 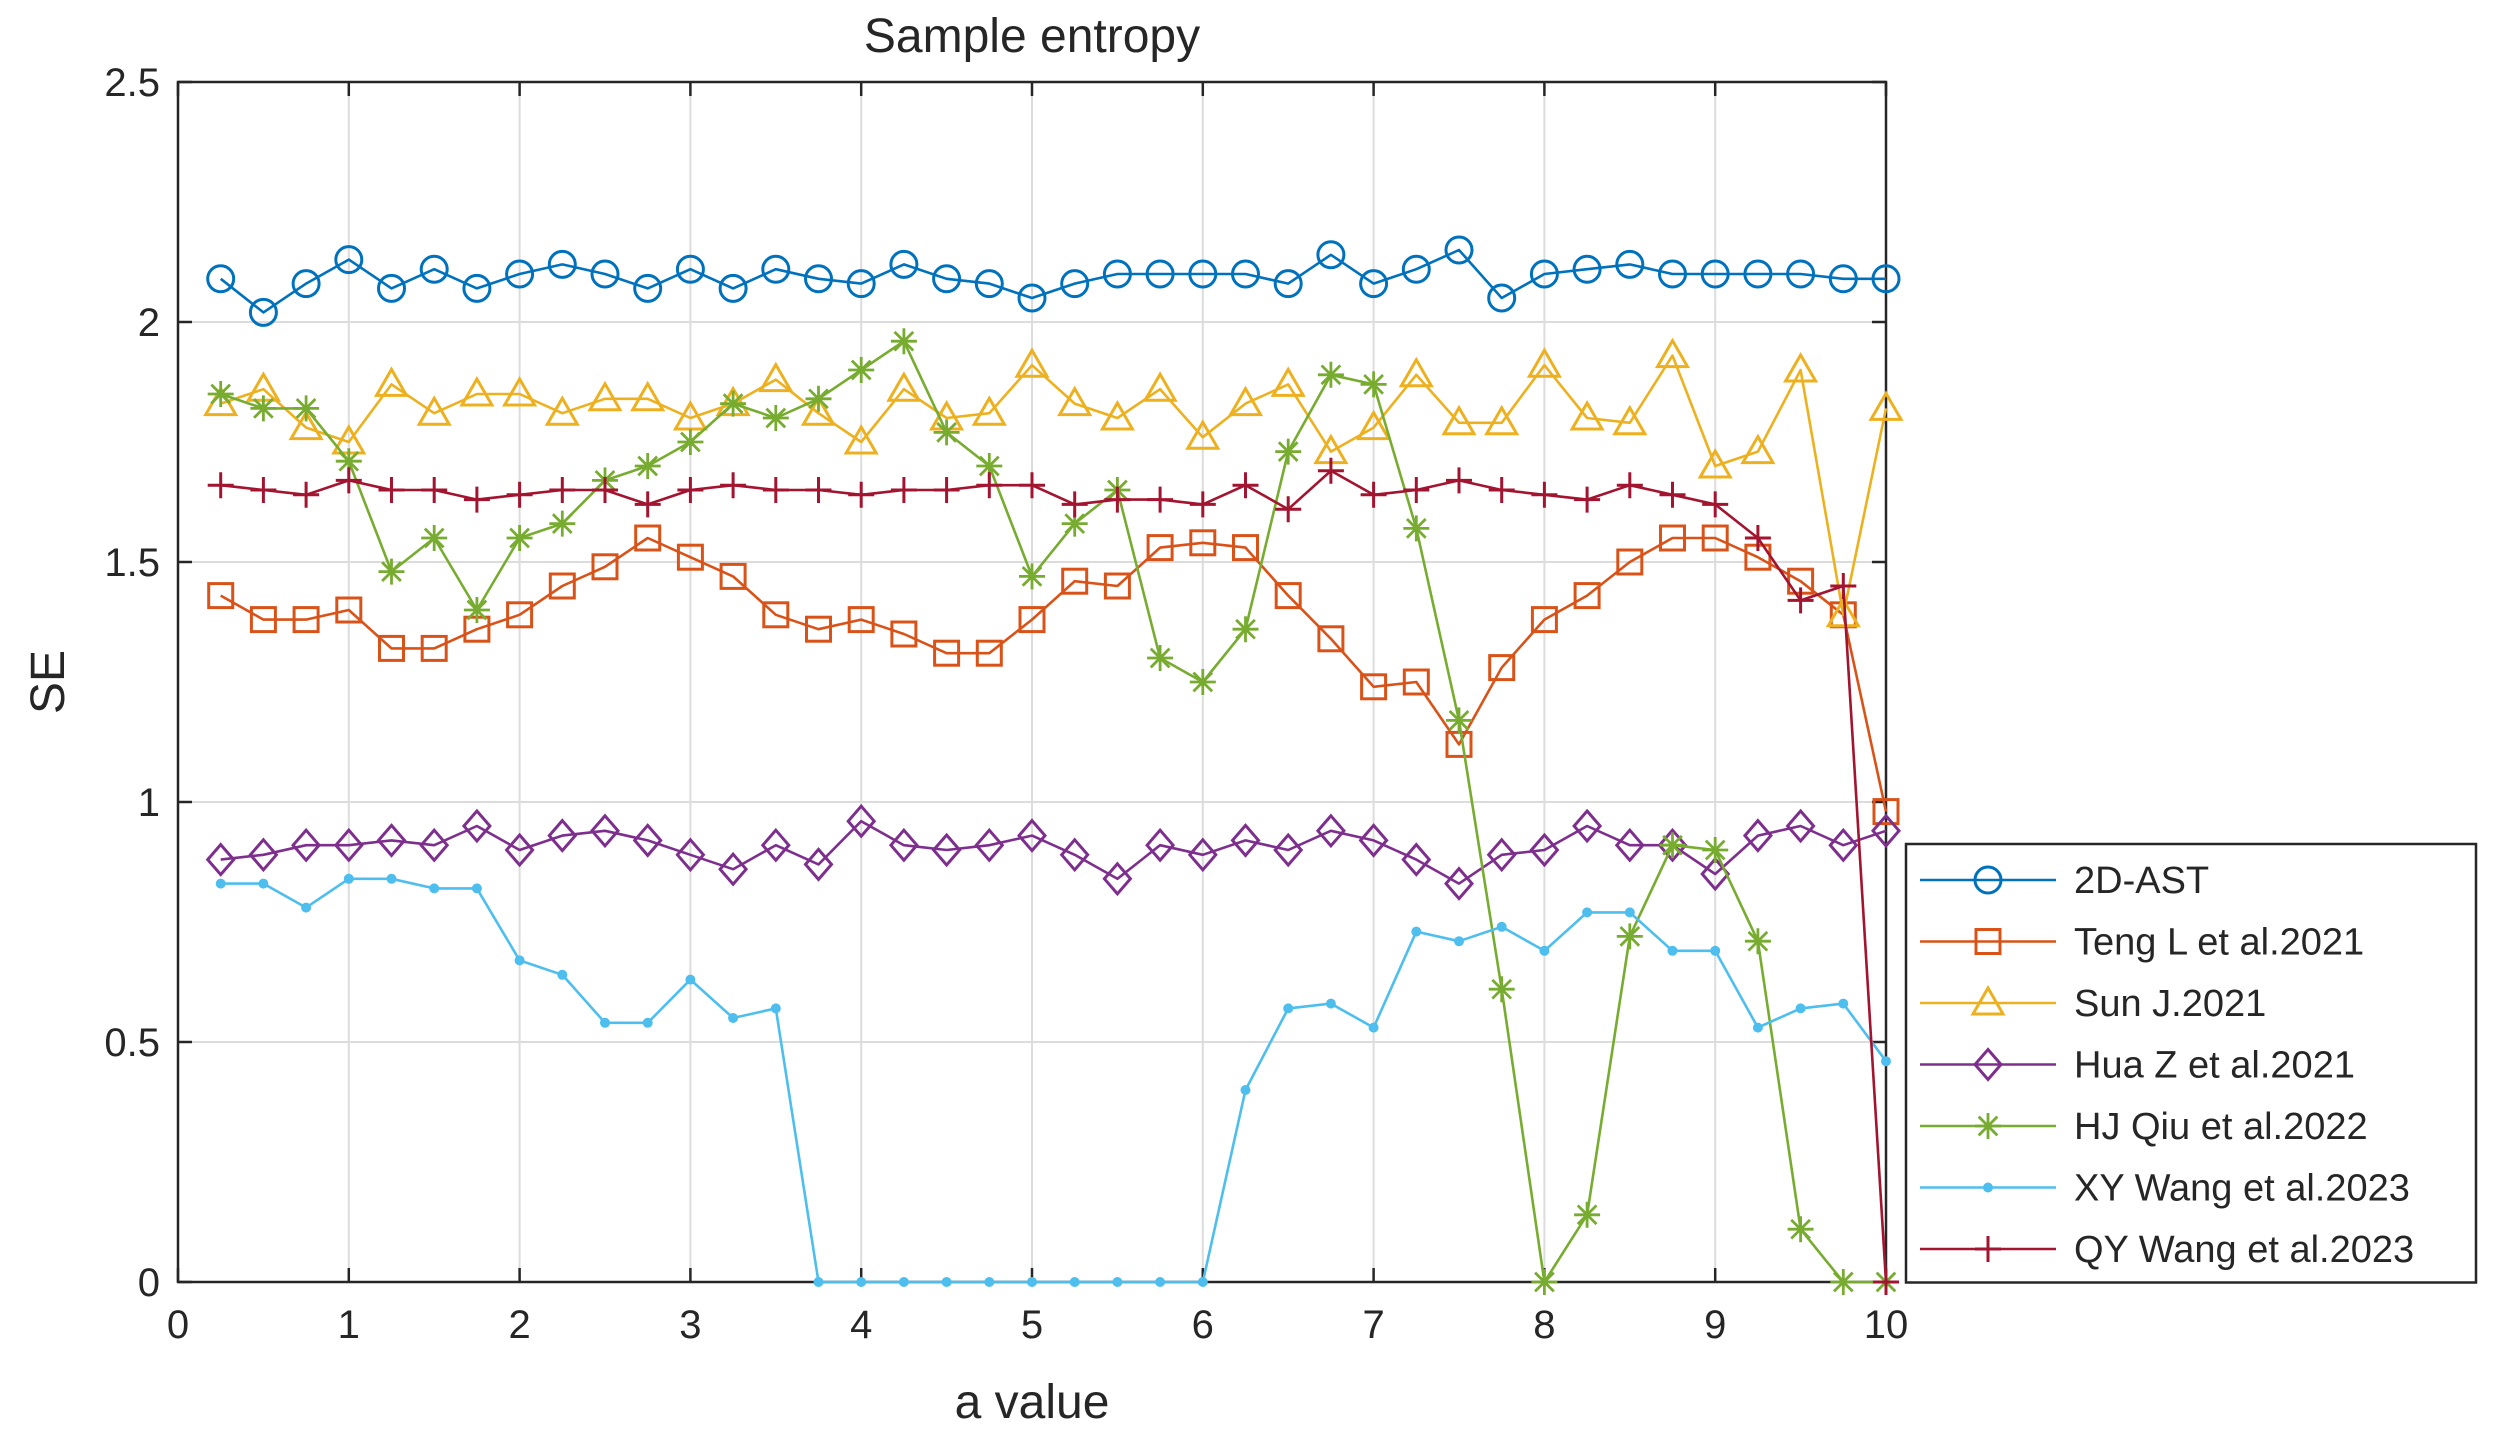 I want to click on legend-label: 2D-AST, so click(x=2141, y=881).